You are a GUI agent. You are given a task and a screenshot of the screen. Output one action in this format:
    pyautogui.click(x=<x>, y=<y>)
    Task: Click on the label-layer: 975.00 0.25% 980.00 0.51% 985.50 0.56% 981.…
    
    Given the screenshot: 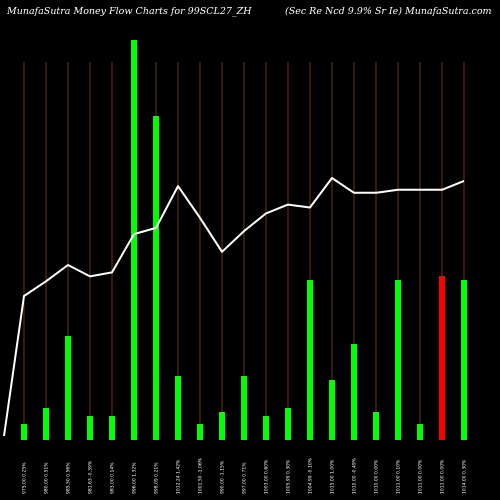 What is the action you would take?
    pyautogui.click(x=245, y=475)
    